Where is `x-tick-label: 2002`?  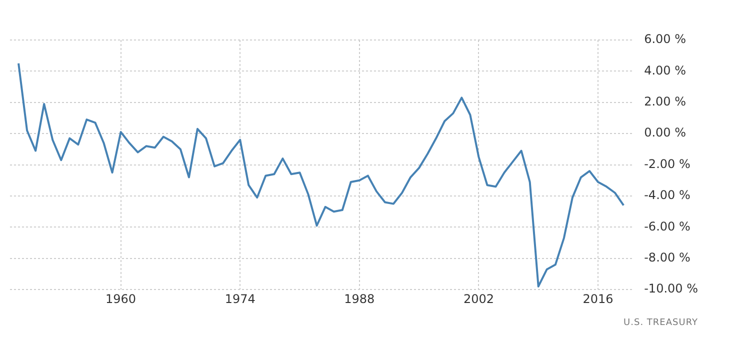 x-tick-label: 2002 is located at coordinates (478, 299).